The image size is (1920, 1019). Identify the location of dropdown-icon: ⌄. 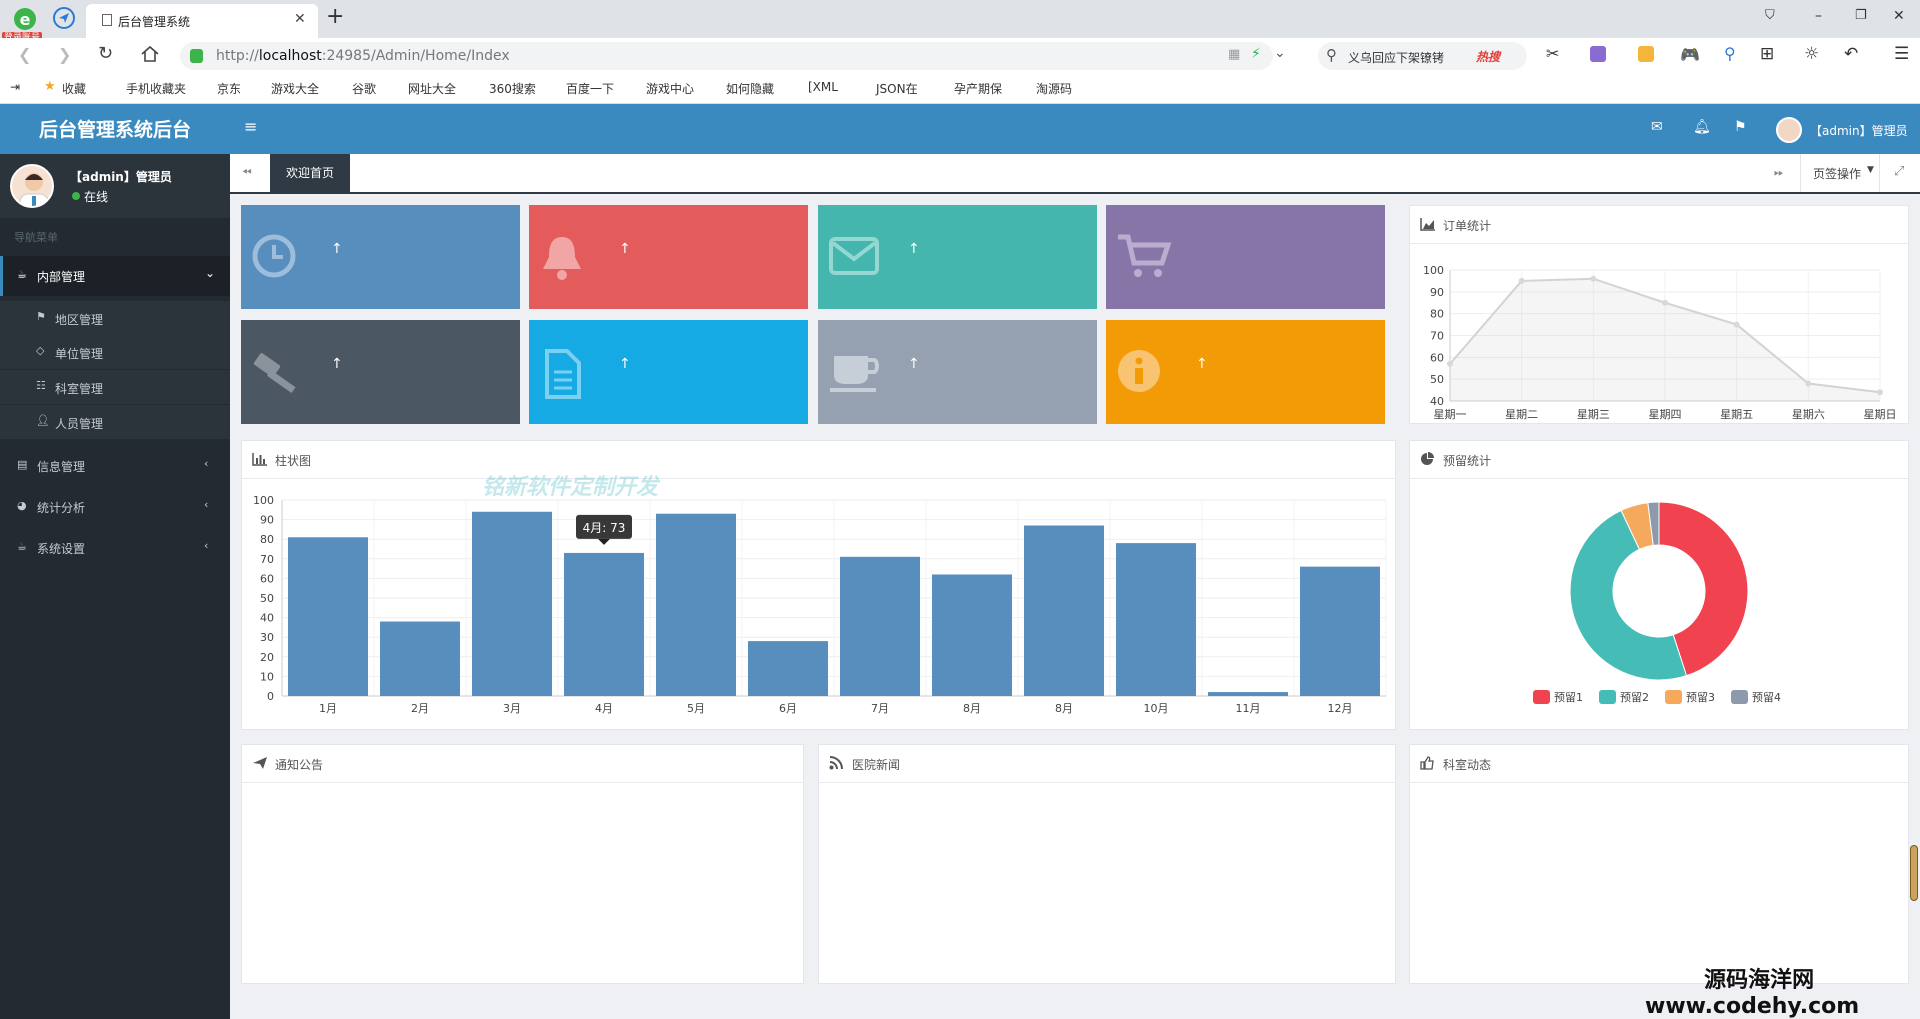
(1280, 53).